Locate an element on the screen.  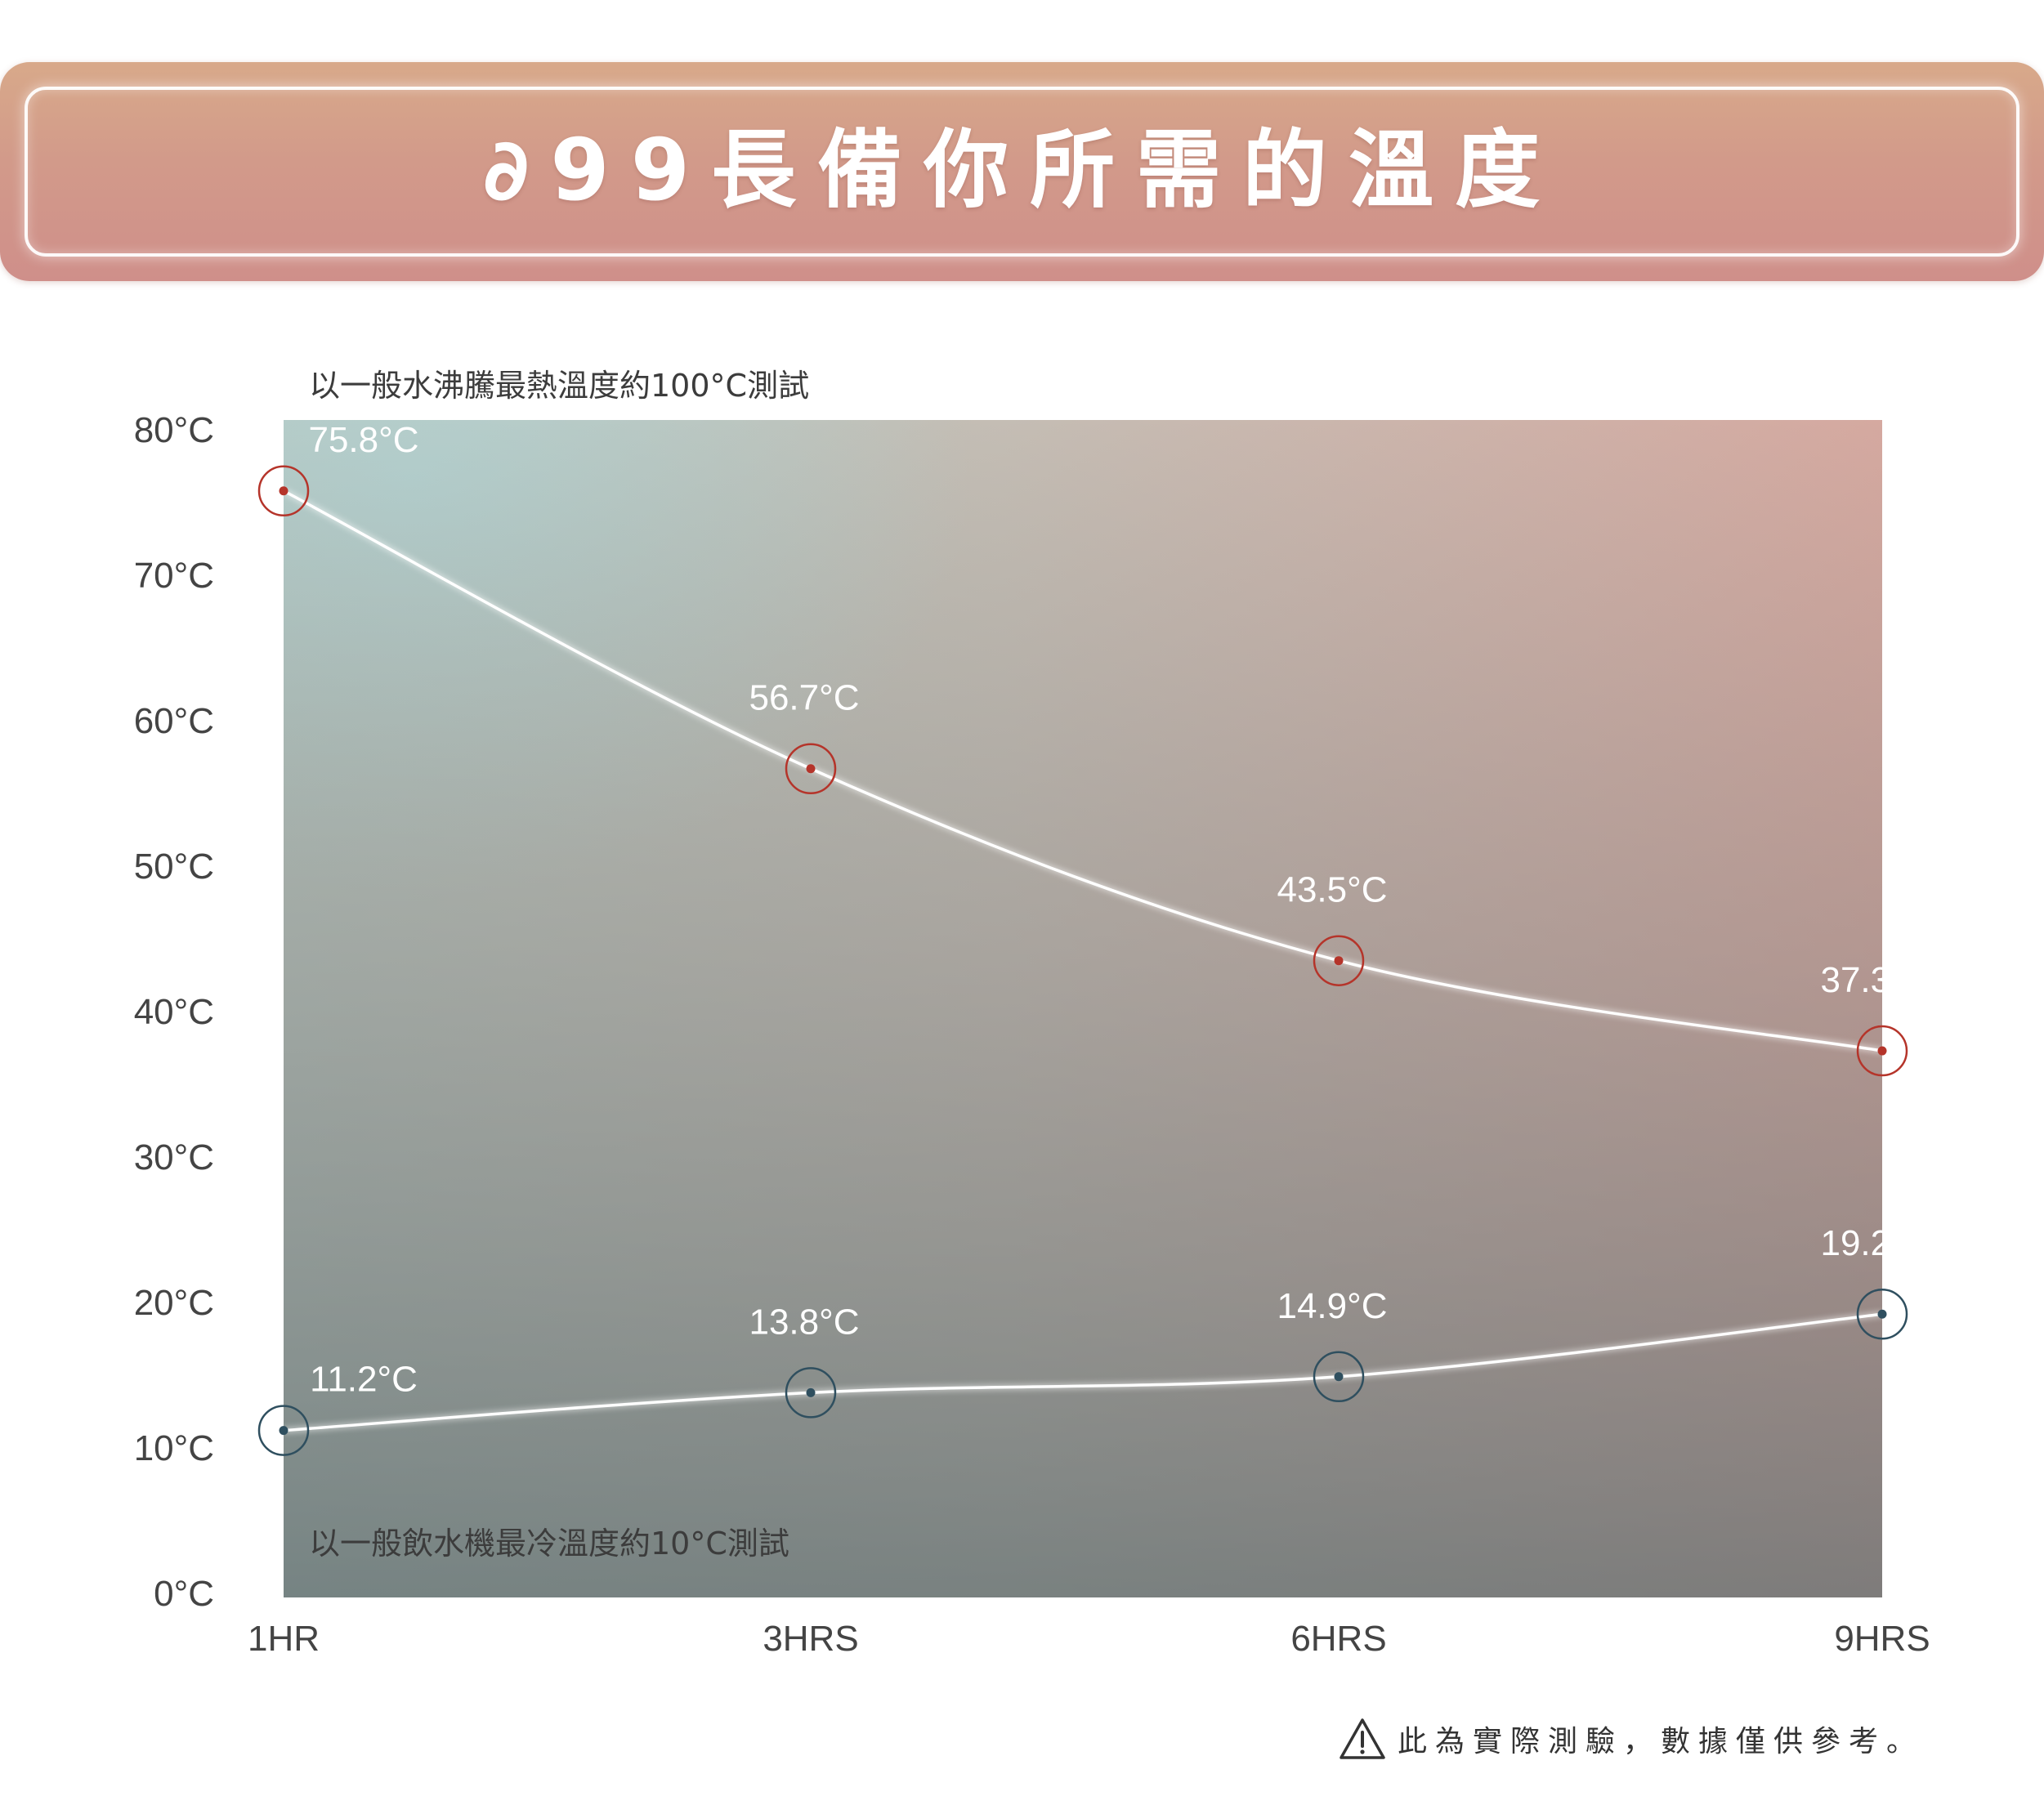
title-banner-frame is located at coordinates (1022, 172).